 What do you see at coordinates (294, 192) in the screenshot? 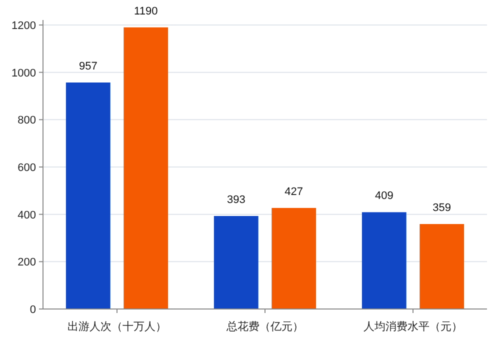
I see `data-label: 427` at bounding box center [294, 192].